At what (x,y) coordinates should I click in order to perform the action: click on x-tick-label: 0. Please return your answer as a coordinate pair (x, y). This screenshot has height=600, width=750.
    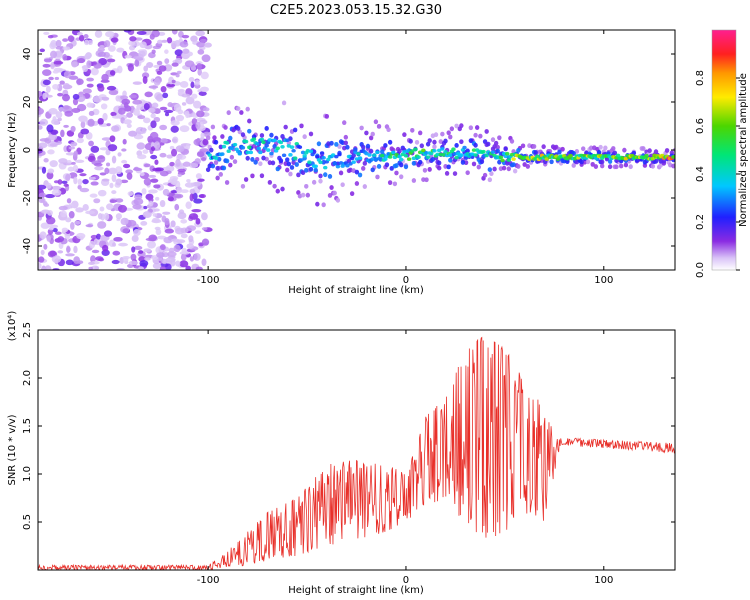
    Looking at the image, I should click on (406, 280).